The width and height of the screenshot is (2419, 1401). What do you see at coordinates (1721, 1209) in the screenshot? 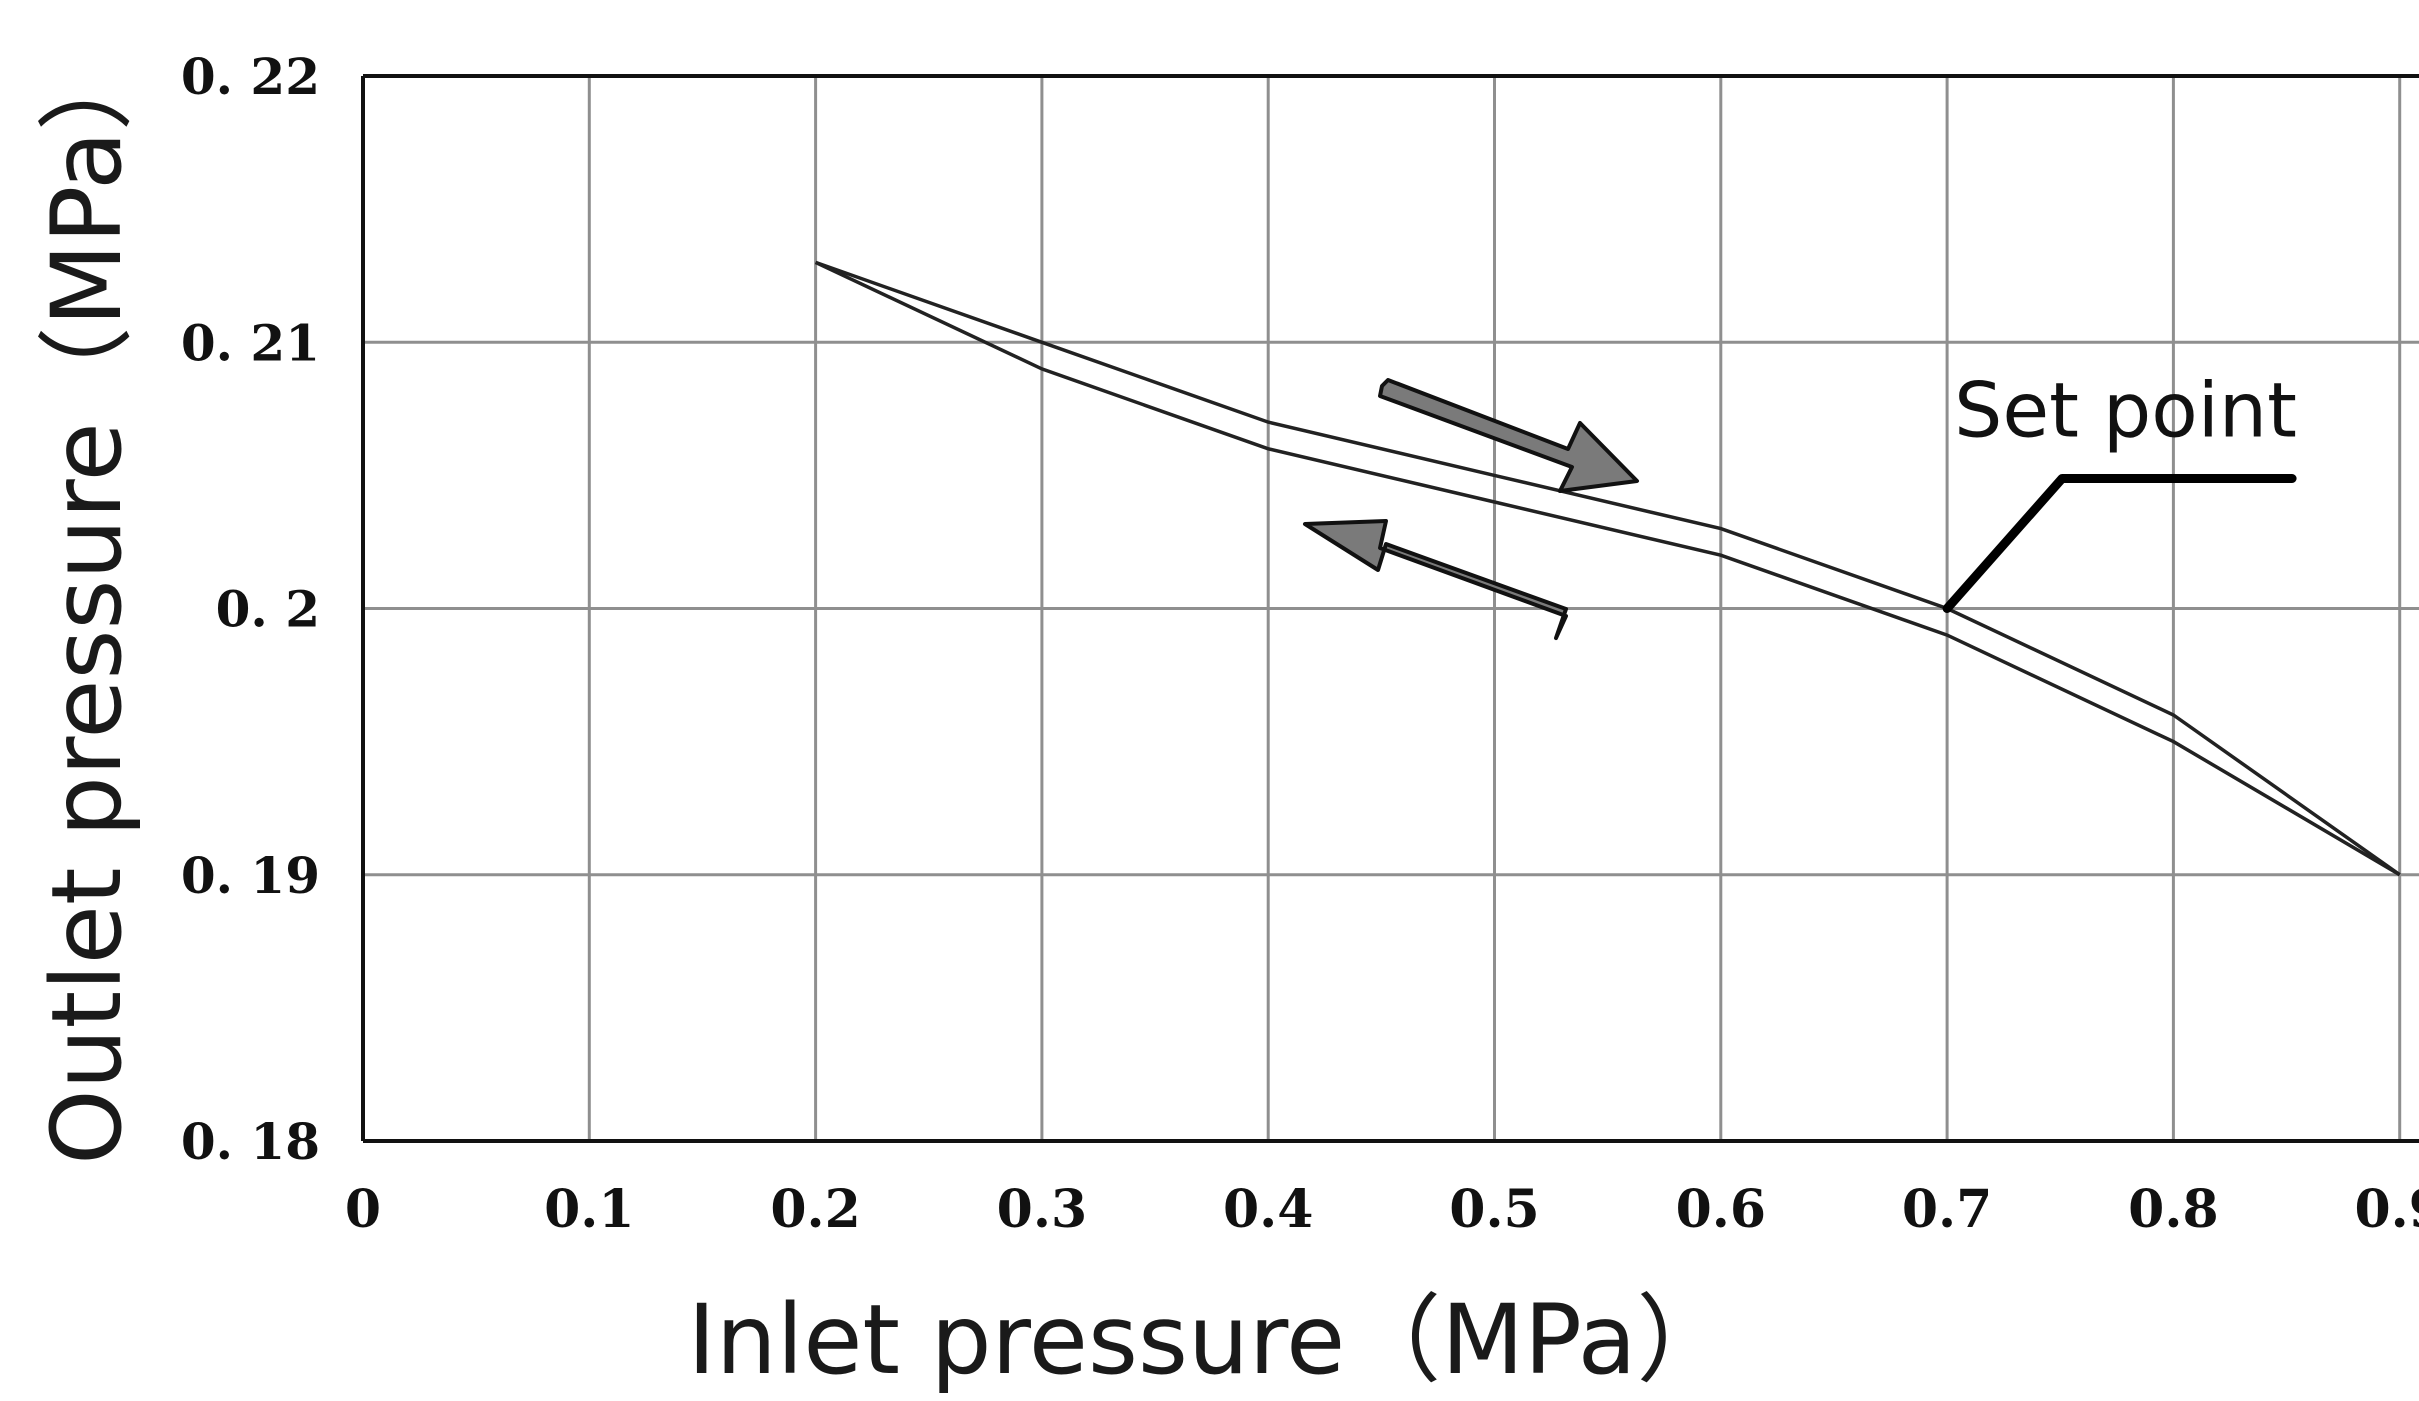
I see `x-tick-label-6: 0.6` at bounding box center [1721, 1209].